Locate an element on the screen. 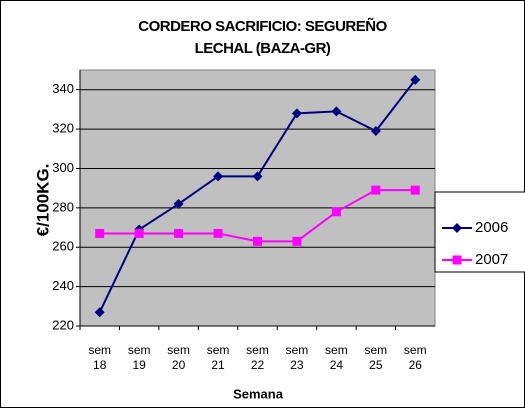 This screenshot has width=525, height=408. y-tick-label: 260 is located at coordinates (63, 246).